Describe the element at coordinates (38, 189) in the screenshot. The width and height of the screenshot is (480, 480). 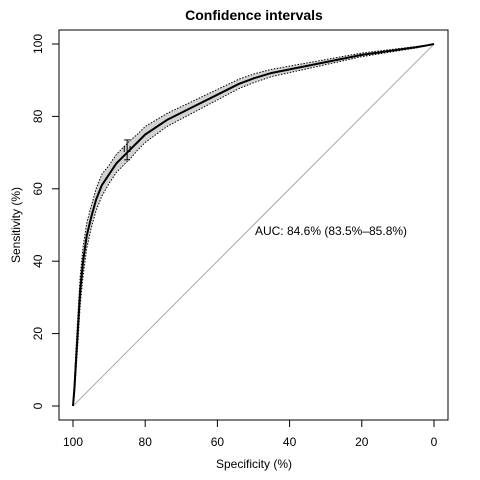
I see `y-tick-label: 60` at that location.